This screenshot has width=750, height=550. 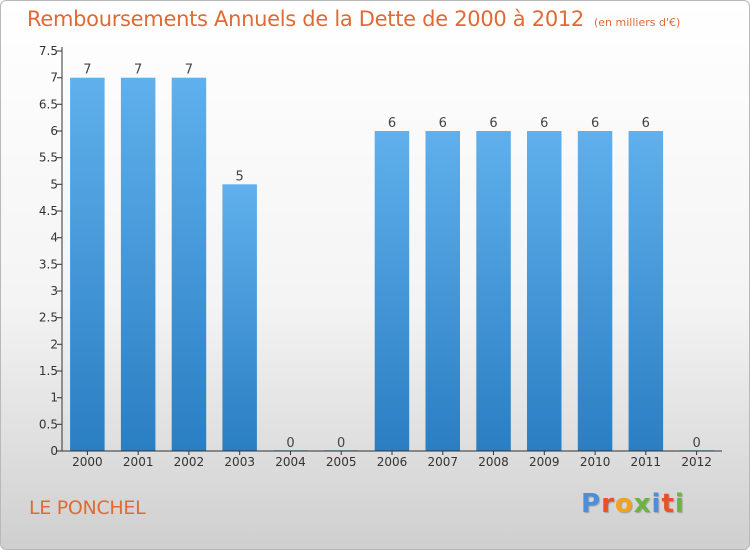 What do you see at coordinates (48, 371) in the screenshot?
I see `y-tick-label-3: 1.5` at bounding box center [48, 371].